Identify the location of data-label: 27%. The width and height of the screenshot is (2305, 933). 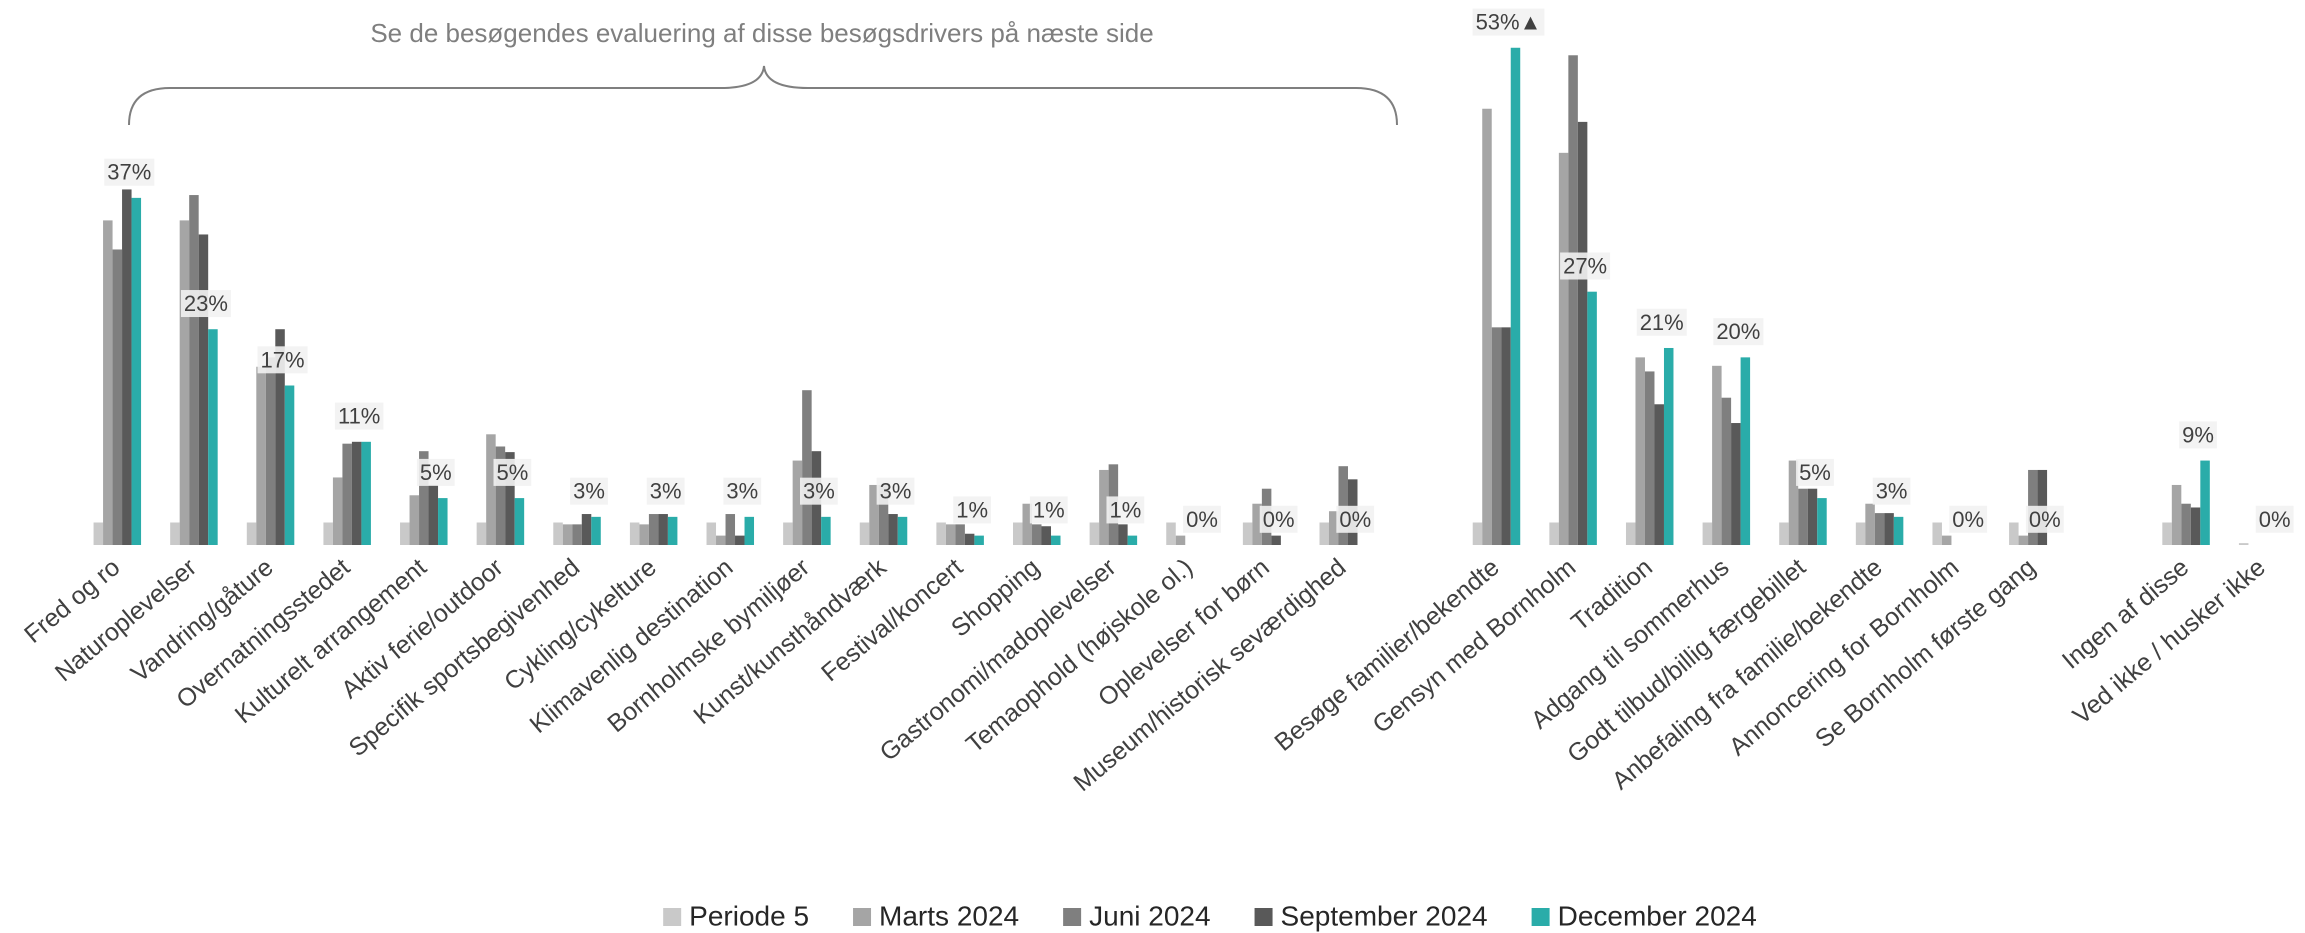
(1585, 266).